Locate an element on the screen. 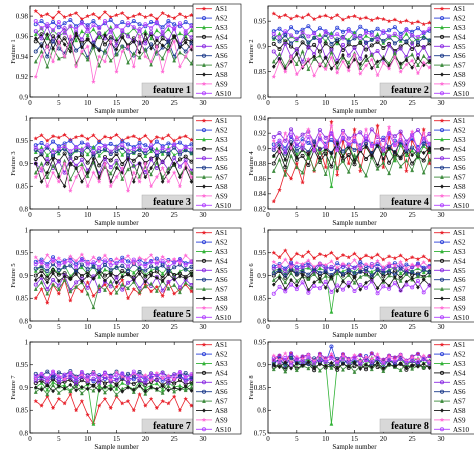 The height and width of the screenshot is (450, 474). x-tick-label: 15 is located at coordinates (117, 103).